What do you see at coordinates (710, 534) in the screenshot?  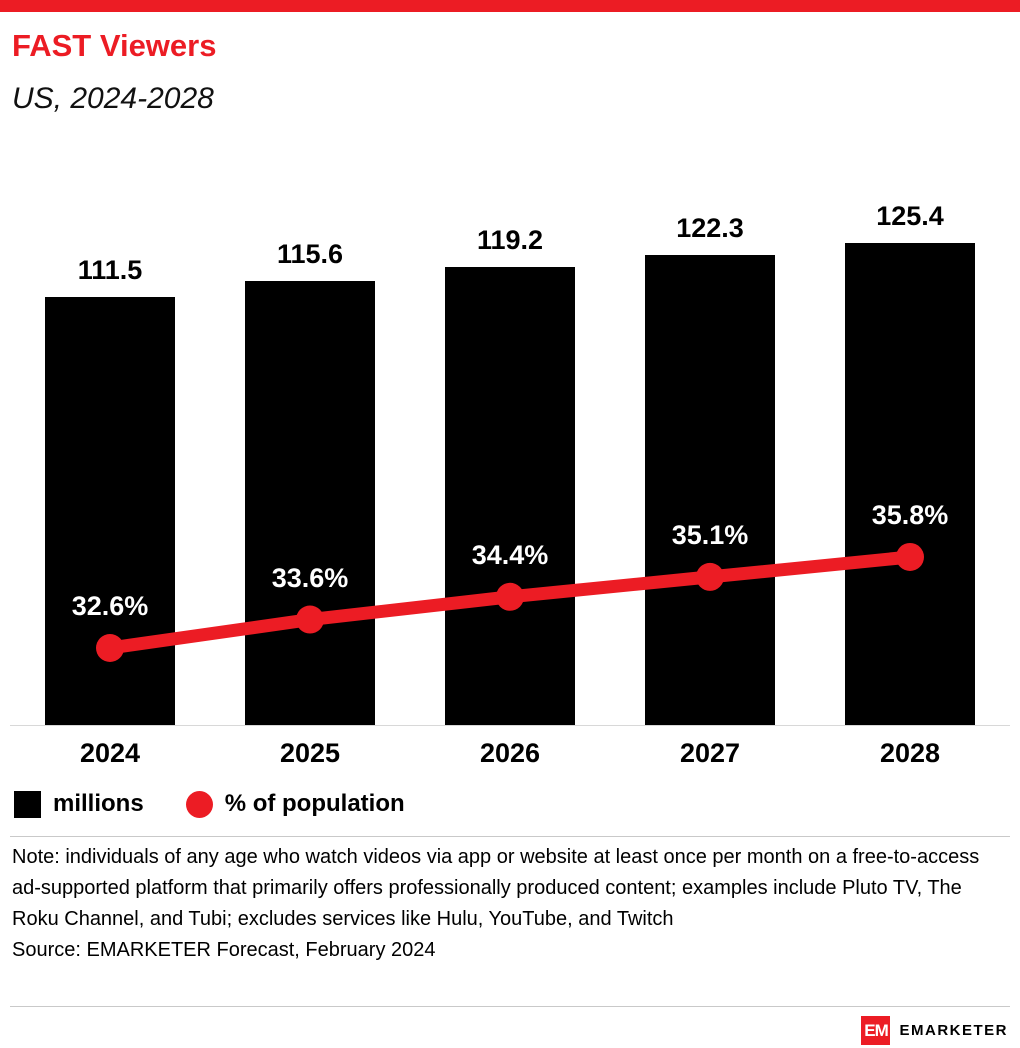 I see `percent-label: 35.1%` at bounding box center [710, 534].